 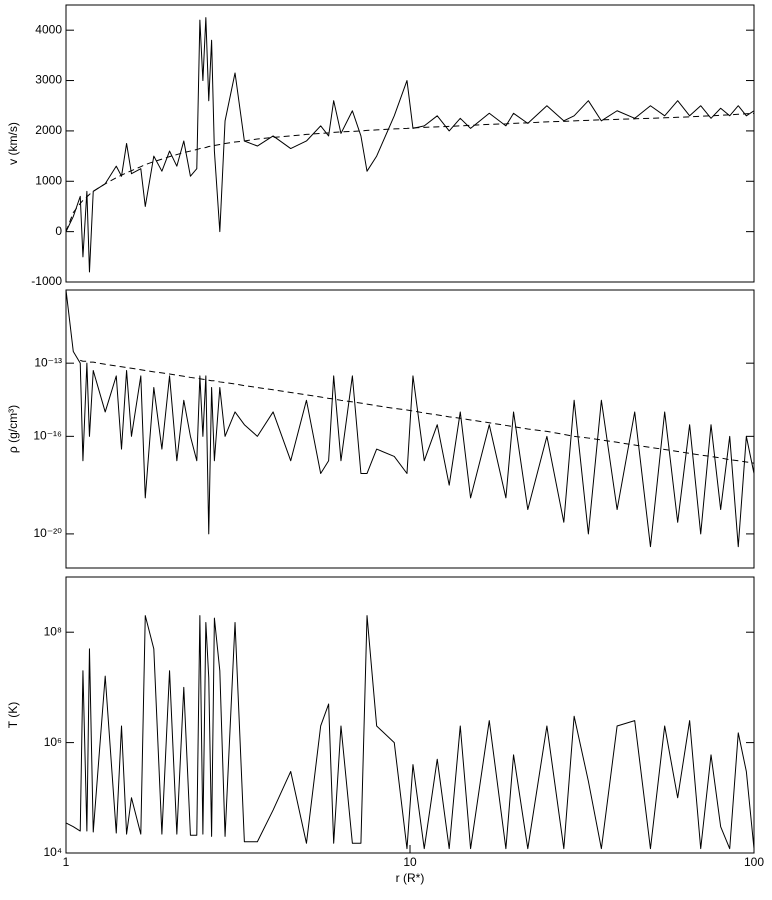 What do you see at coordinates (53, 631) in the screenshot?
I see `y-tick-label: 10⁸` at bounding box center [53, 631].